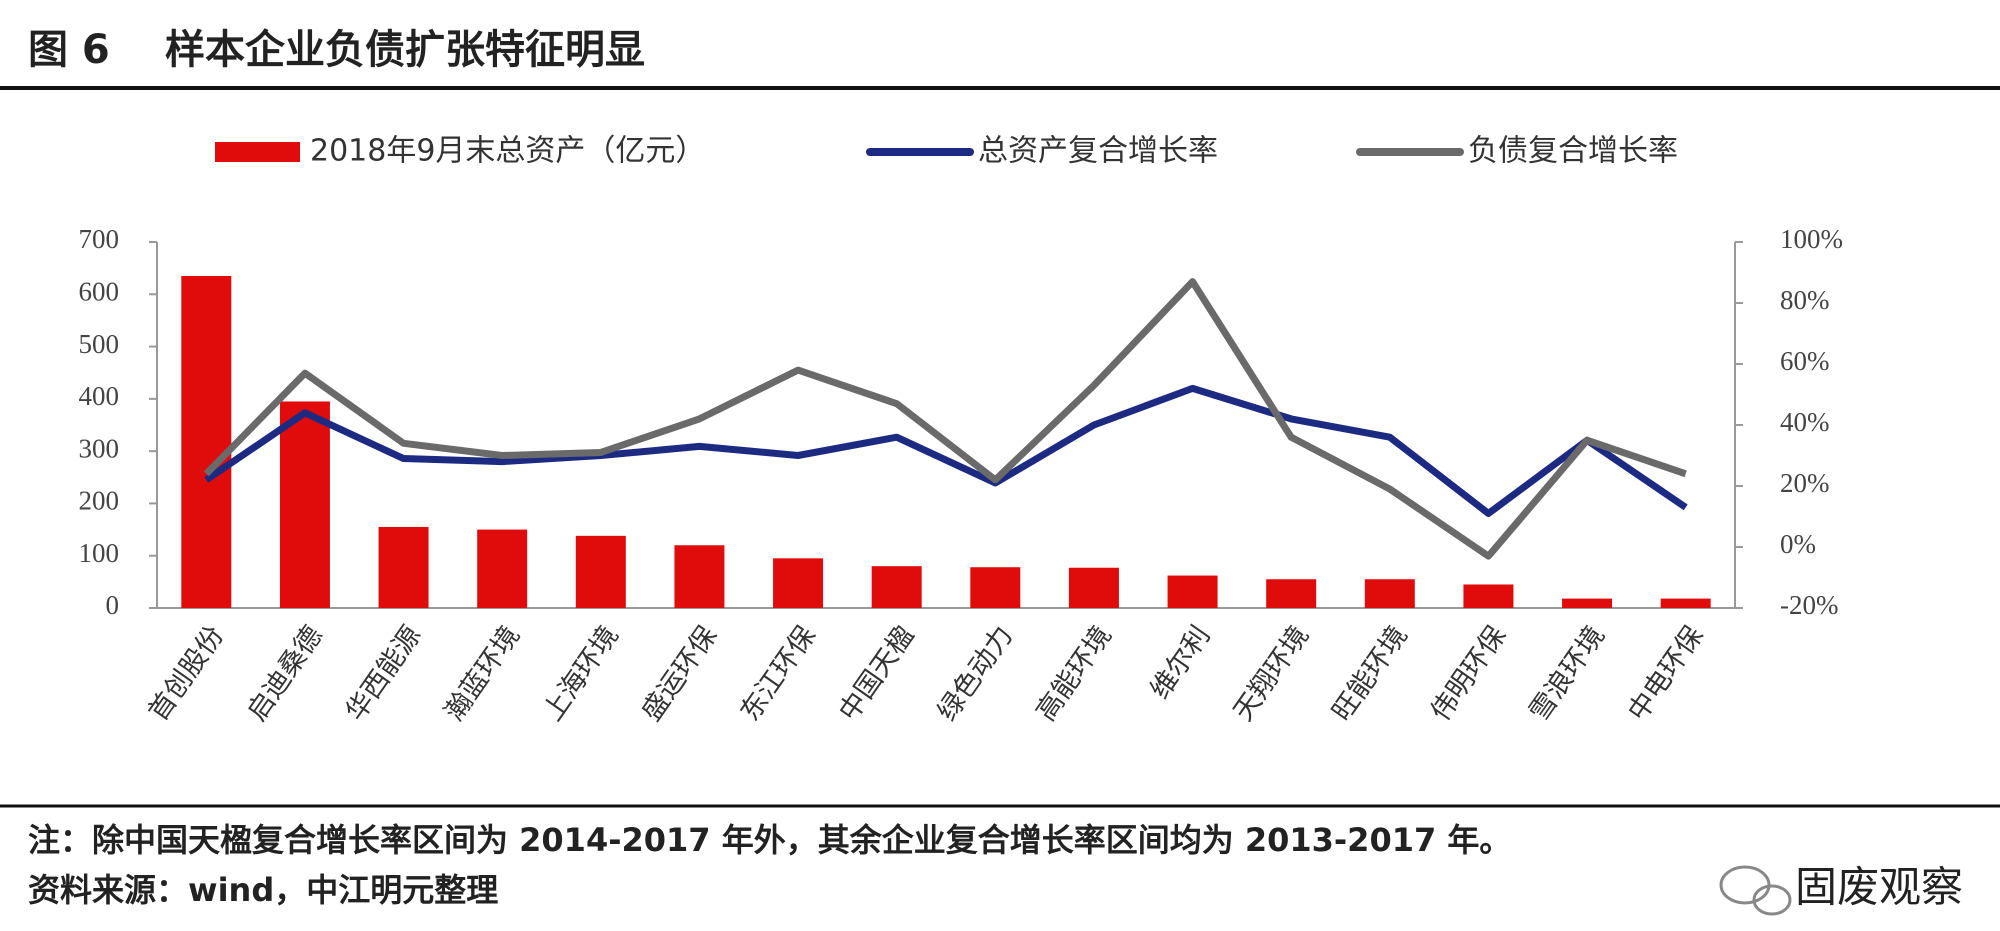 This screenshot has height=931, width=2000. What do you see at coordinates (284, 674) in the screenshot?
I see `x-tick-label: 启迪桑德` at bounding box center [284, 674].